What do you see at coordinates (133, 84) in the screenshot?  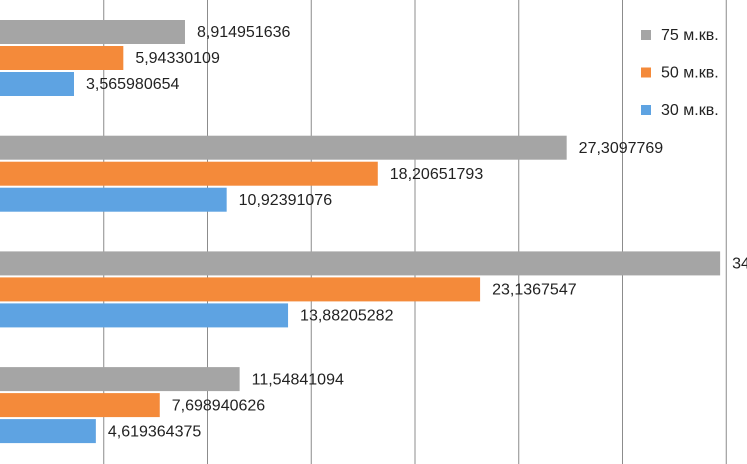 I see `value-label: 3,565980654` at bounding box center [133, 84].